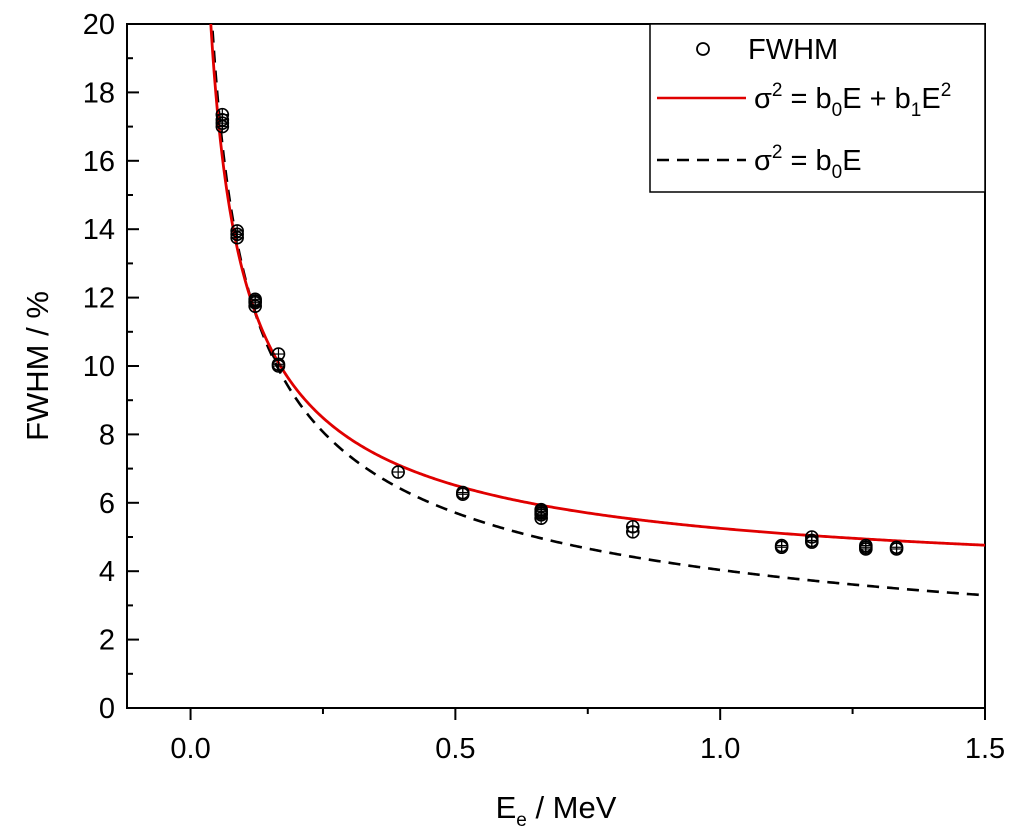  I want to click on x-axis-title-sub: e, so click(521, 820).